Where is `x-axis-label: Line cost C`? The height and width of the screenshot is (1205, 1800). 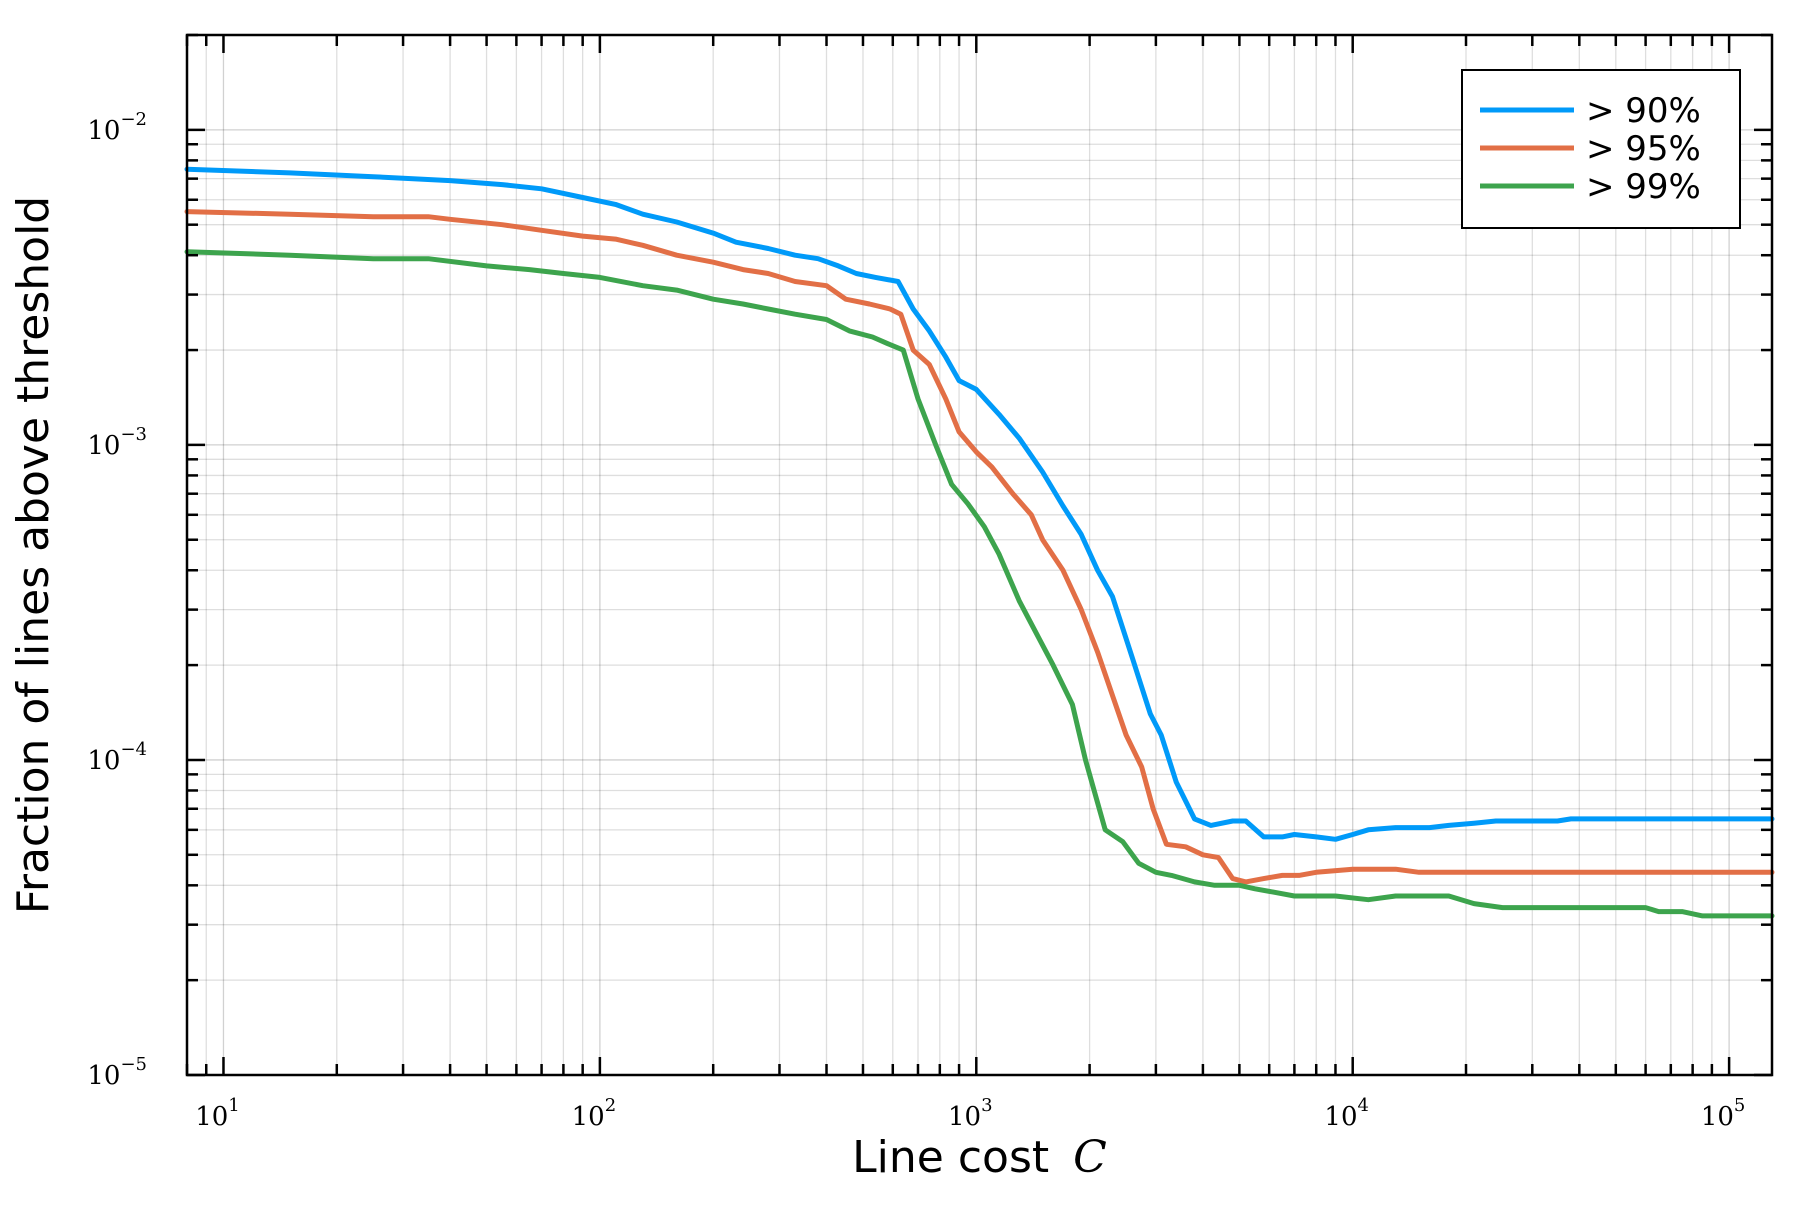 x-axis-label: Line cost C is located at coordinates (979, 1157).